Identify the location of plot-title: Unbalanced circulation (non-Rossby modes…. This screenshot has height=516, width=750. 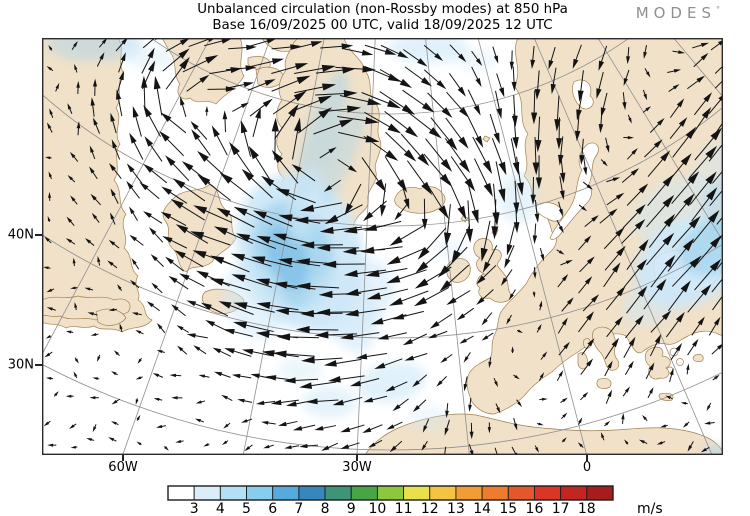
(382, 18).